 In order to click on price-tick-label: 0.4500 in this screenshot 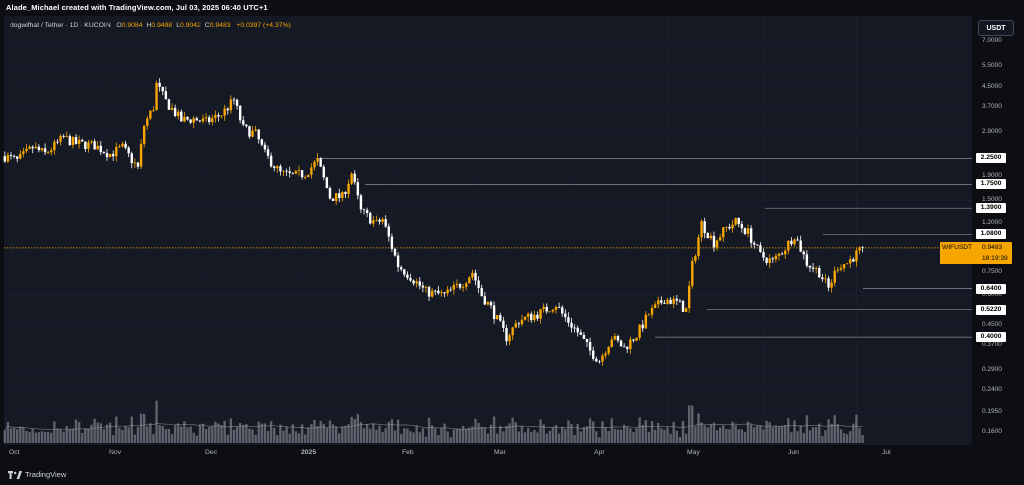, I will do `click(992, 324)`.